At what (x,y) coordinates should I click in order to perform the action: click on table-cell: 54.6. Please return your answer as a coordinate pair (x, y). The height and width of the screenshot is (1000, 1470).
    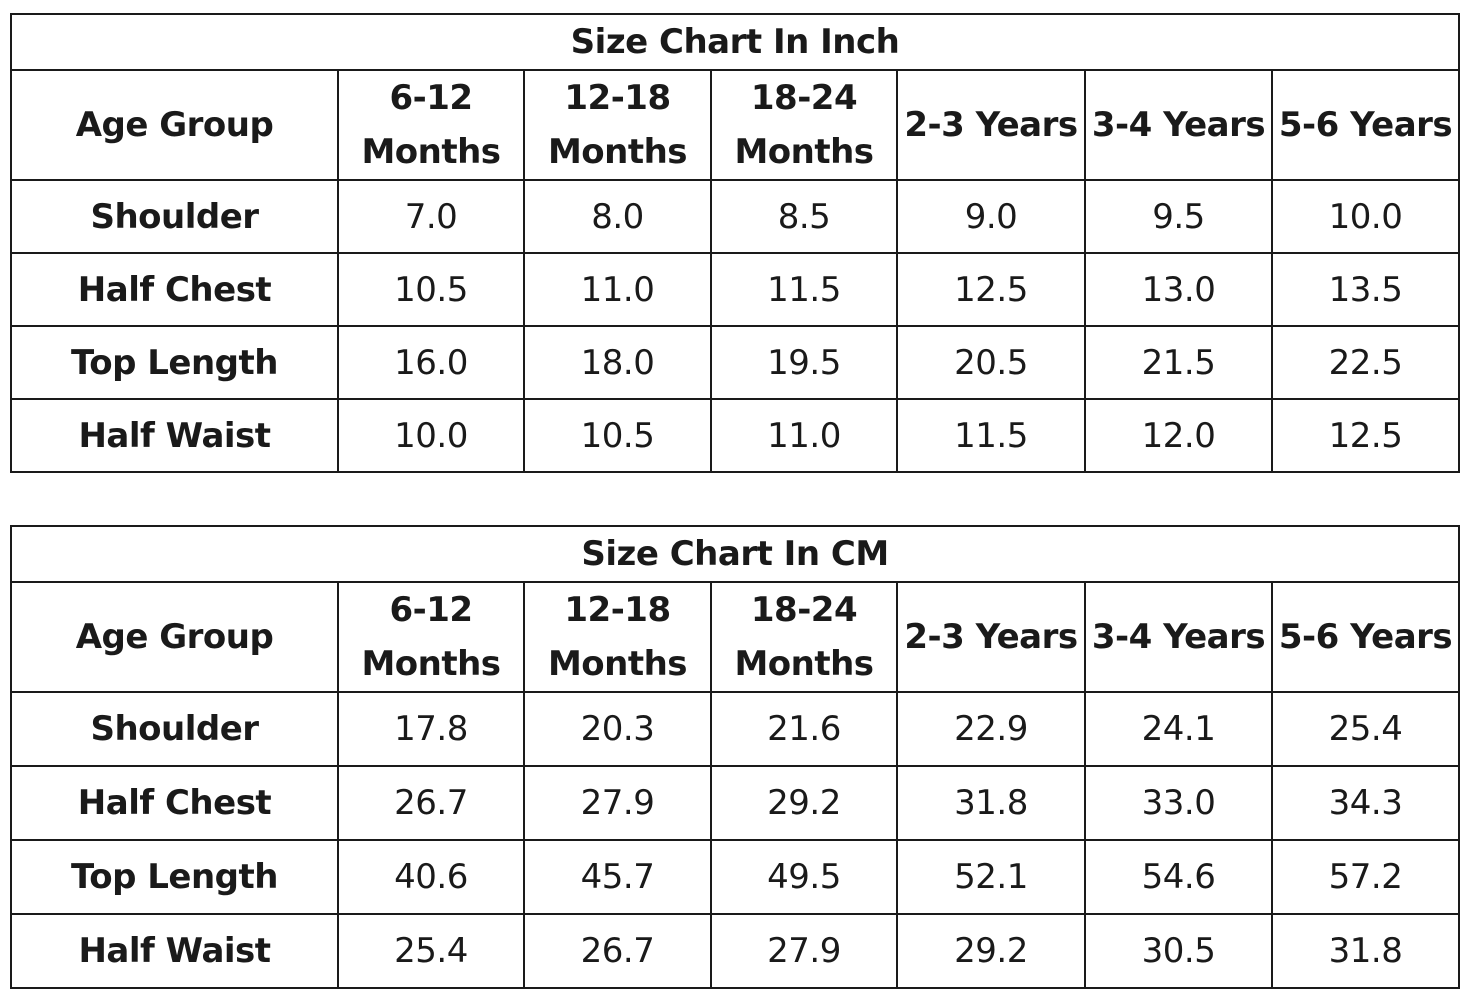
    Looking at the image, I should click on (1178, 877).